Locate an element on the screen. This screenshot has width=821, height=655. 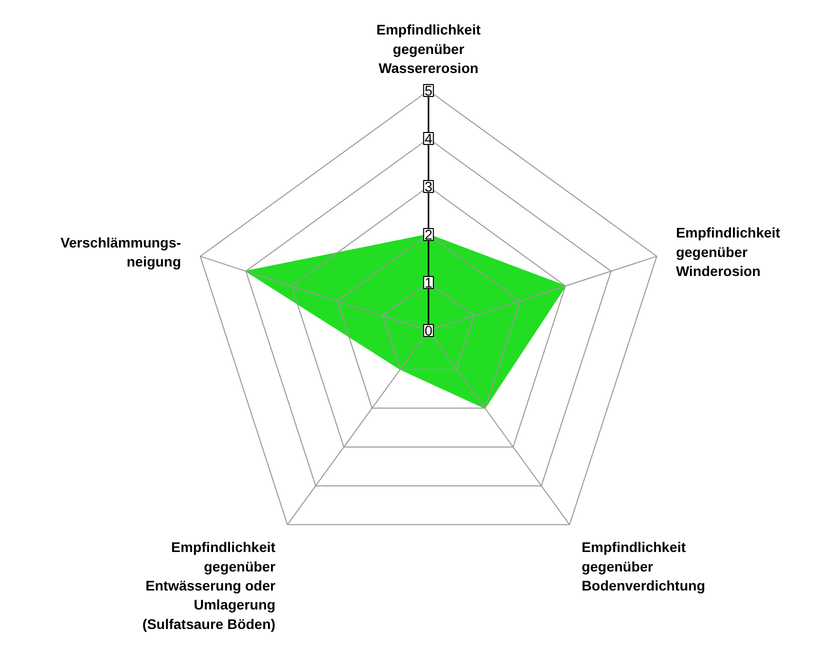
spoke-label: Empfindlichkeit gegenüber Entwässerung oder Umlagerung (Sulfatsaure Böden) is located at coordinates (209, 585).